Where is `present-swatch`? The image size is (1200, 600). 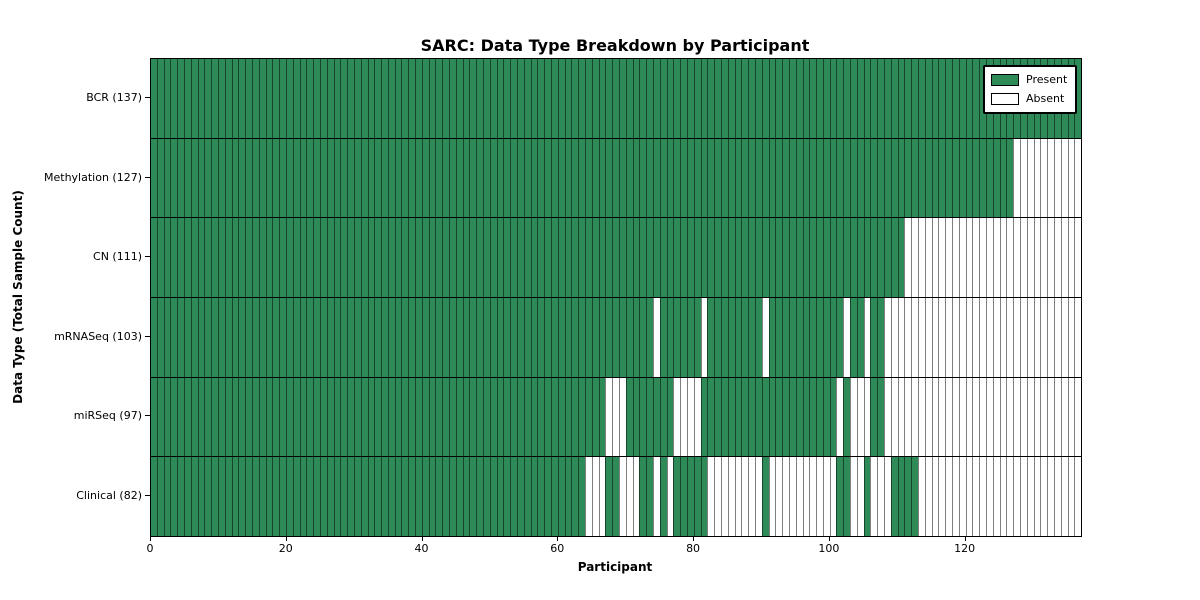
present-swatch is located at coordinates (1005, 80).